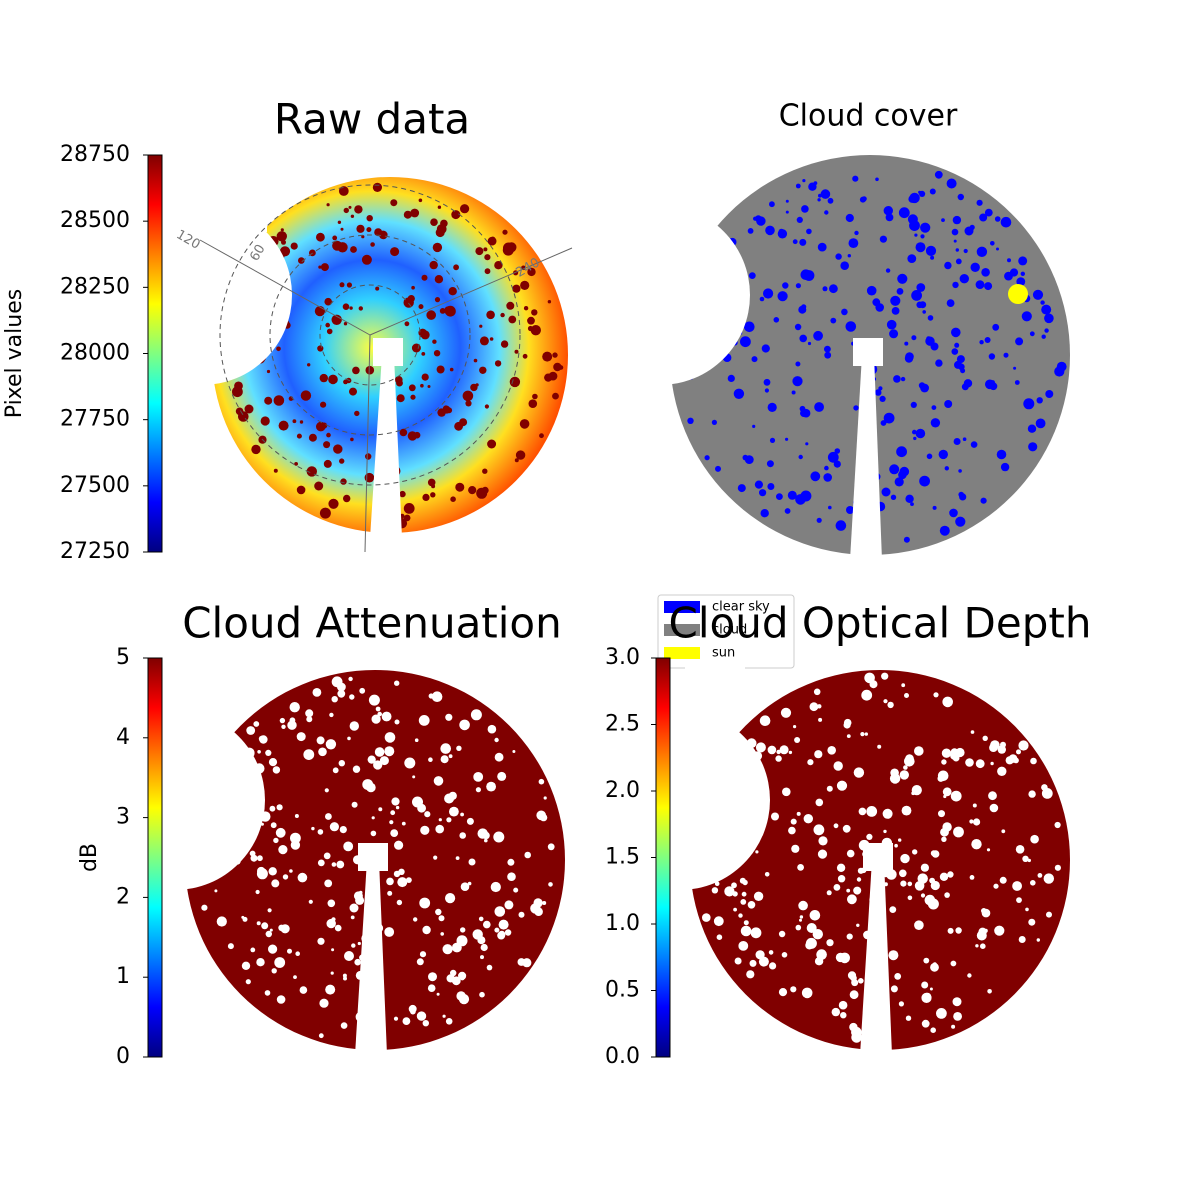  Describe the element at coordinates (682, 653) in the screenshot. I see `legend-swatch` at that location.